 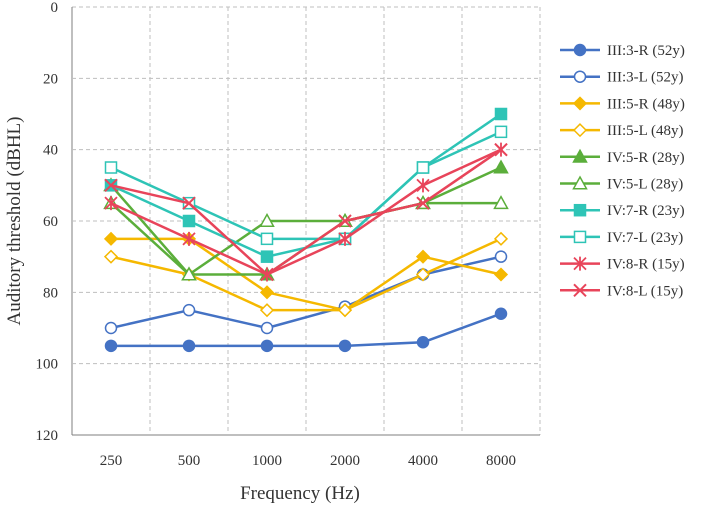 I want to click on x-tick-label: 8000, so click(x=501, y=461).